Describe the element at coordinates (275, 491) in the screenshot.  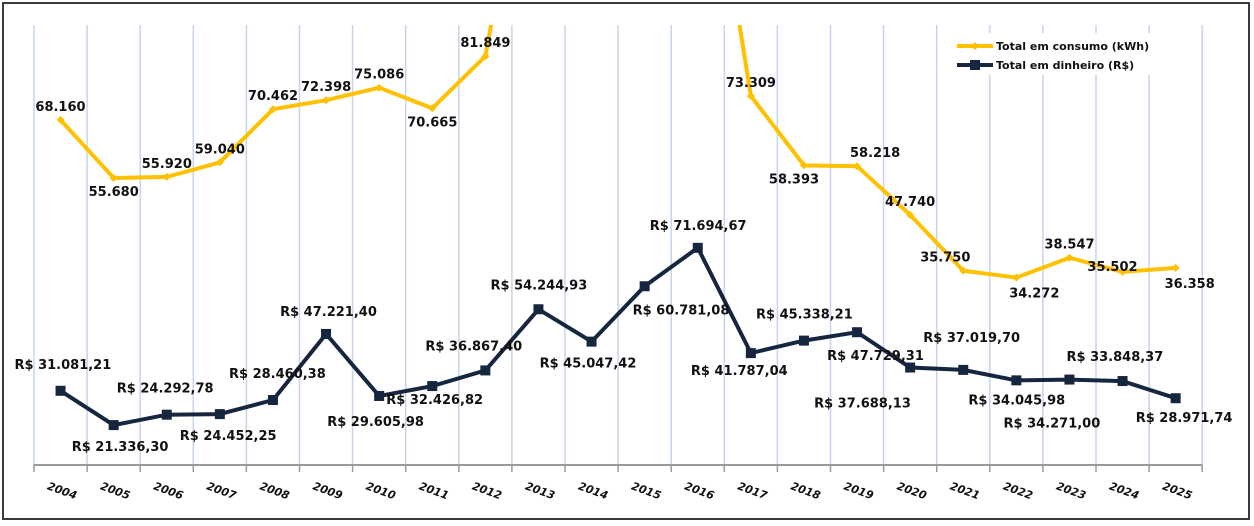
I see `x-tick-label: 2008` at that location.